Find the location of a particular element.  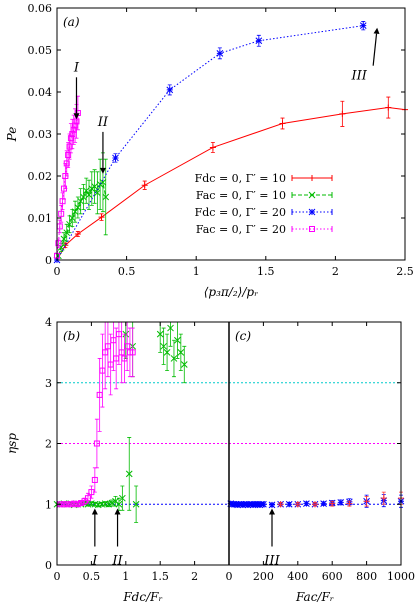

c-xtick-label-2: 400 is located at coordinates (297, 576).